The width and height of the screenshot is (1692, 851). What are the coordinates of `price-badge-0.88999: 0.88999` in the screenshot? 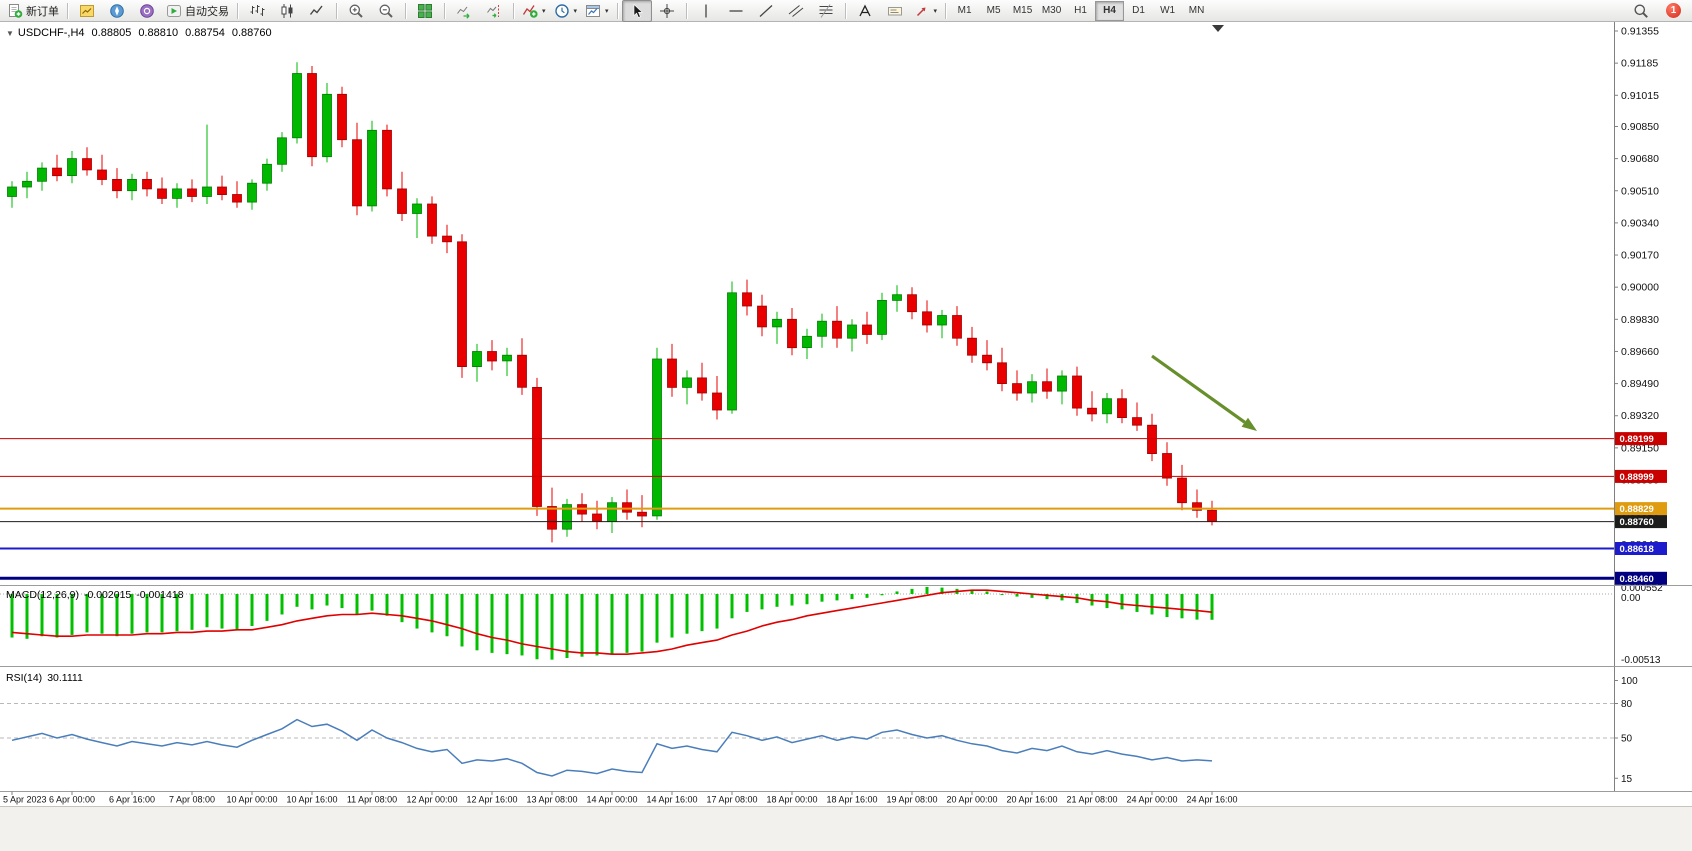 It's located at (1641, 476).